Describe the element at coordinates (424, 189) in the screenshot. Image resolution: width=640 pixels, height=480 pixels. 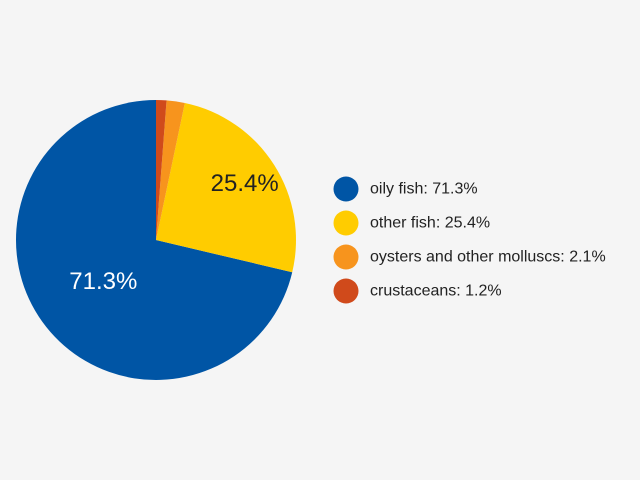
I see `legend-label-oily-fish: oily fish: 71.3%` at that location.